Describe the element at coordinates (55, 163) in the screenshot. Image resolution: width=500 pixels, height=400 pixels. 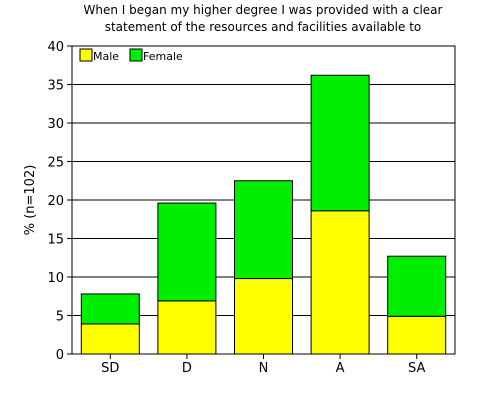
I see `y-tick-label: 25` at that location.